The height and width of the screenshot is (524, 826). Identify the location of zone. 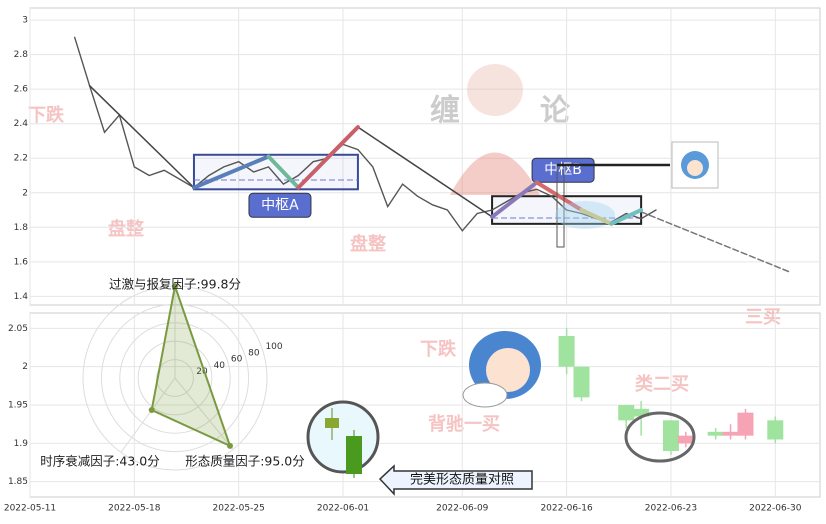
(275, 172).